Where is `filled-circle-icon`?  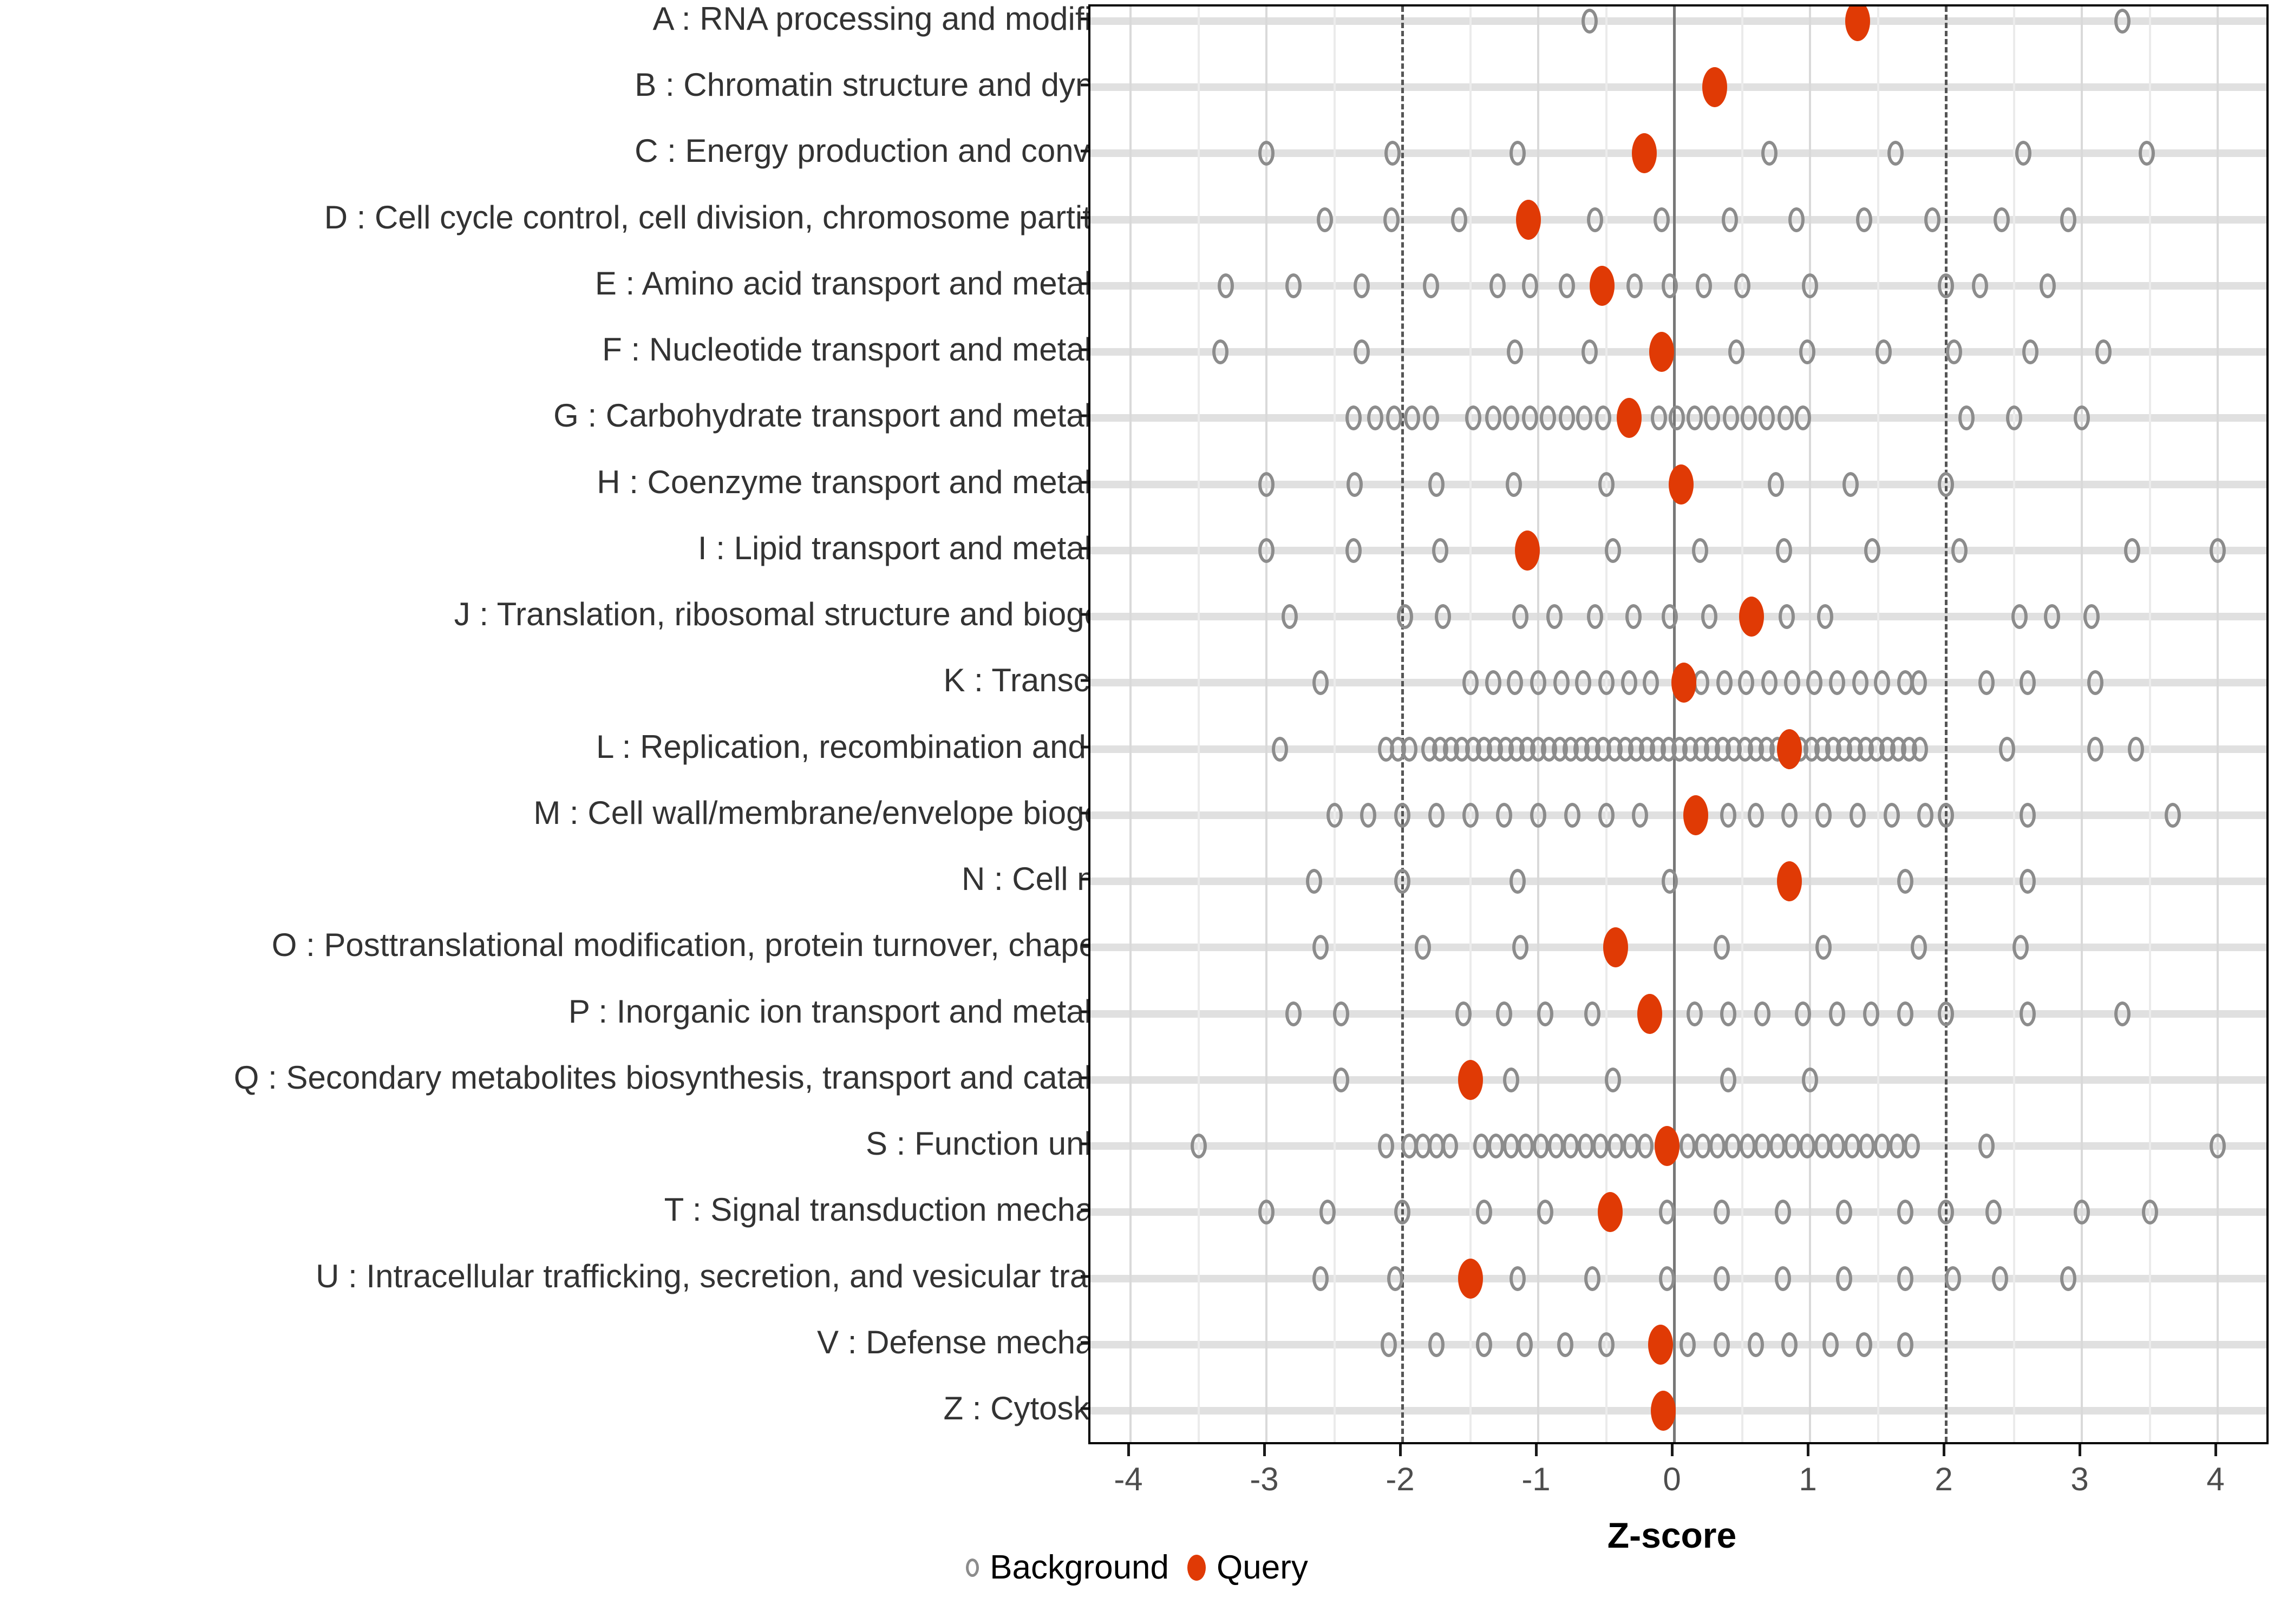 filled-circle-icon is located at coordinates (1197, 1567).